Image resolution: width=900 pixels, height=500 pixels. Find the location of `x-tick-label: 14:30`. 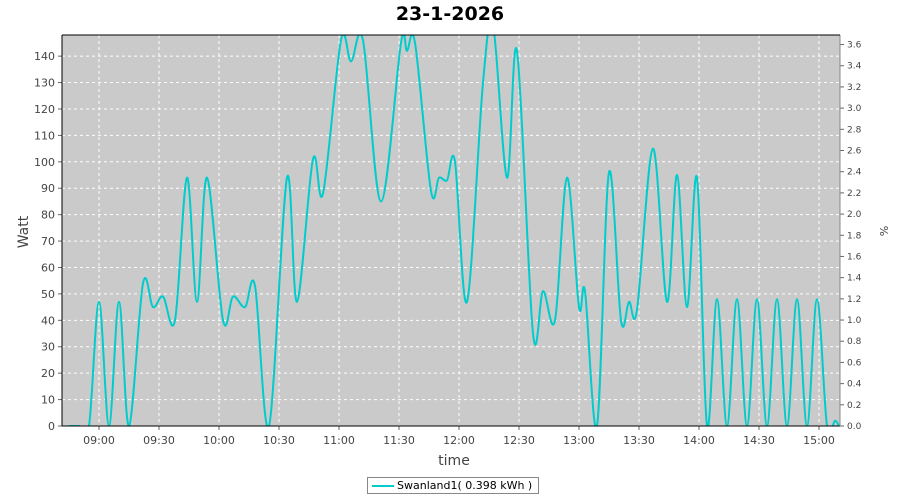

x-tick-label: 14:30 is located at coordinates (759, 440).